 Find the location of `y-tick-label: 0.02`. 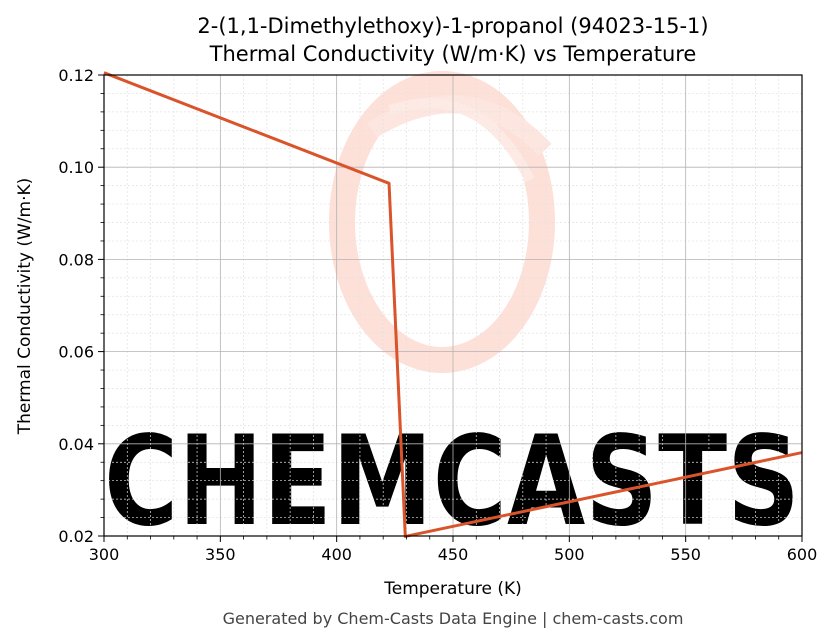

y-tick-label: 0.02 is located at coordinates (76, 536).